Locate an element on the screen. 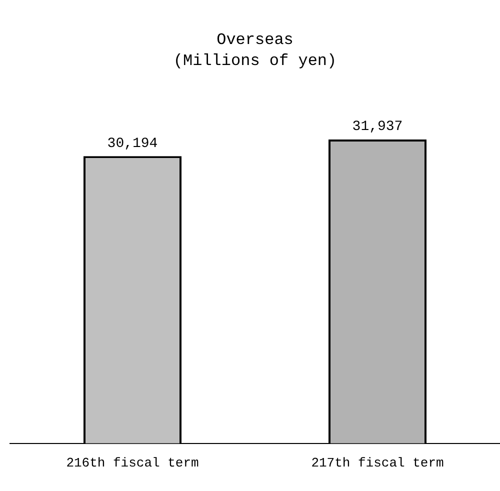 The width and height of the screenshot is (500, 491). data-label: 31,937 is located at coordinates (377, 127).